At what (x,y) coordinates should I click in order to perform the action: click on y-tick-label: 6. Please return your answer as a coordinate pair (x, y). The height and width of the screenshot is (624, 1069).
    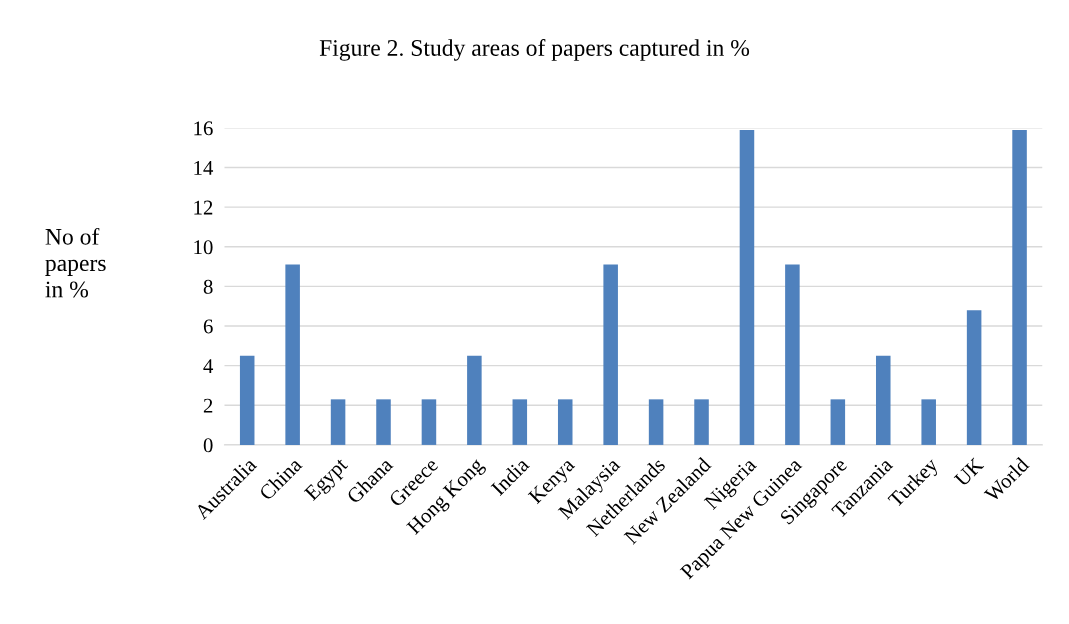
    Looking at the image, I should click on (208, 326).